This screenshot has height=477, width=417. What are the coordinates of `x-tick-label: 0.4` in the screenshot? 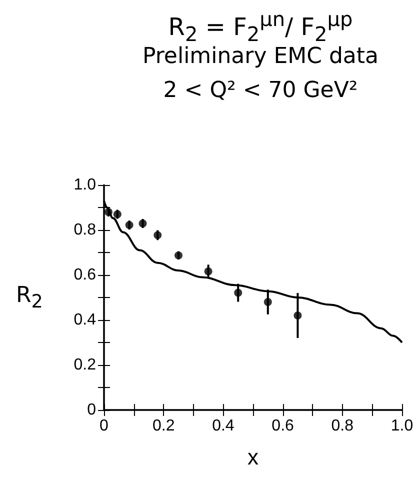 It's located at (223, 426).